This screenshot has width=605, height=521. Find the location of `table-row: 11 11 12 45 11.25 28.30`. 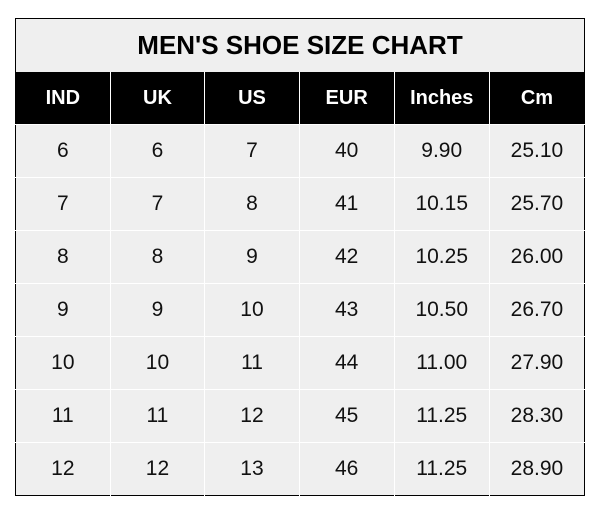

table-row: 11 11 12 45 11.25 28.30 is located at coordinates (300, 416).